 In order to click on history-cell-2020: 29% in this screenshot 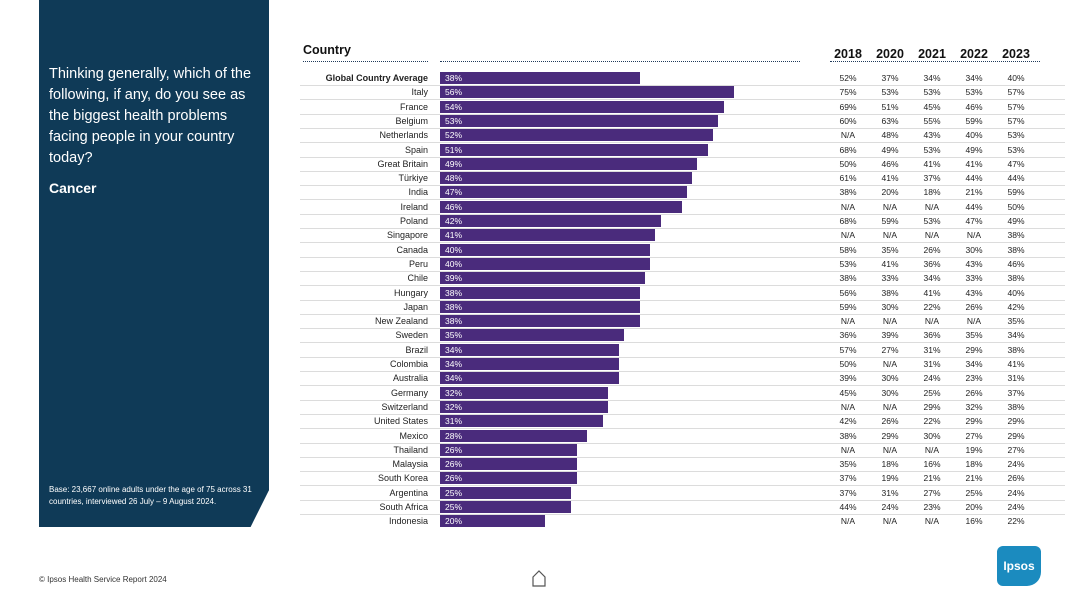, I will do `click(890, 435)`.